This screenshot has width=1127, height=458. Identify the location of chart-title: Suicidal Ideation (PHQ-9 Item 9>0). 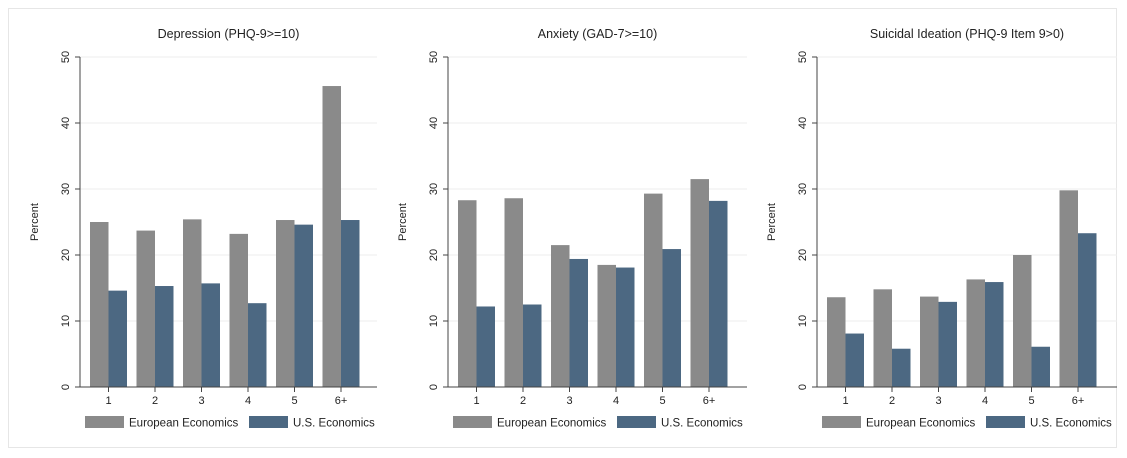
(967, 34).